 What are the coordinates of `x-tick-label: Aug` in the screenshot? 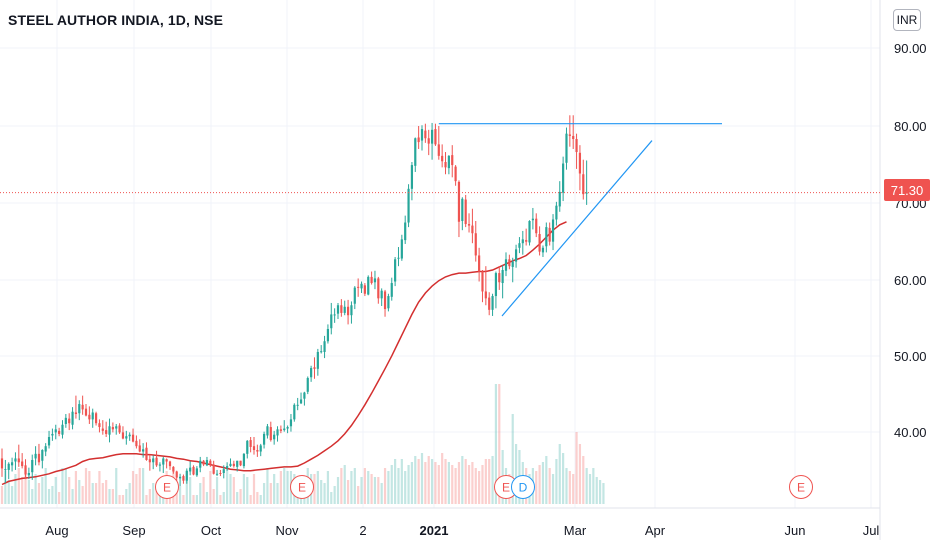 It's located at (56, 530).